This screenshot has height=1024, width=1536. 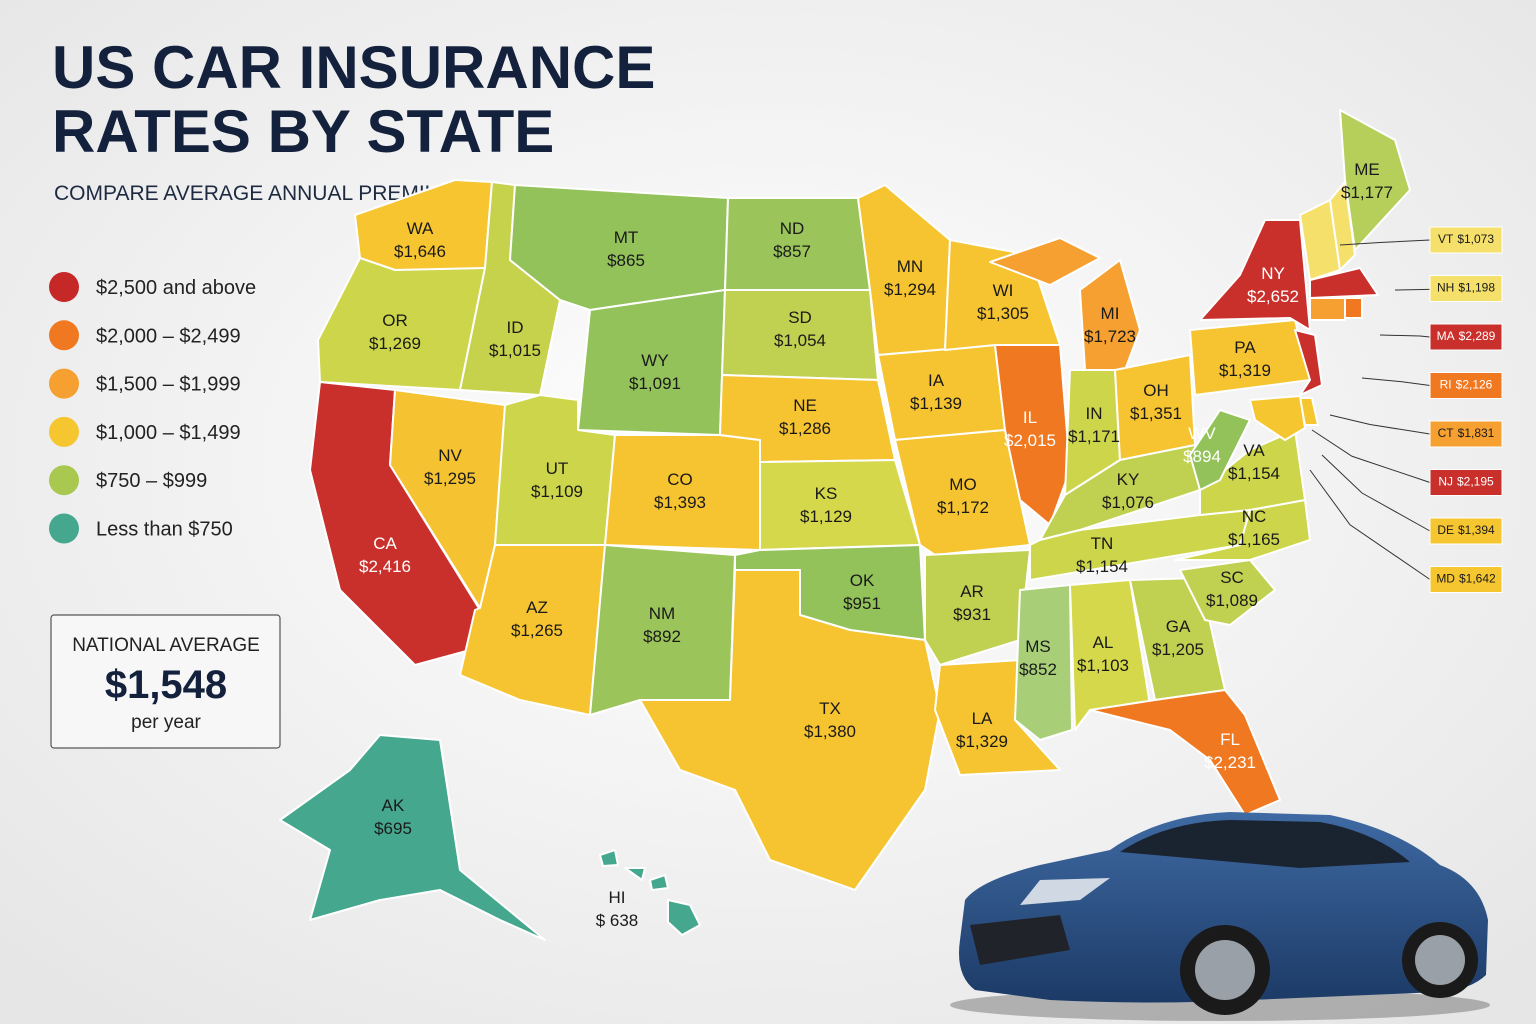 I want to click on state-abbr: SC, so click(x=1232, y=577).